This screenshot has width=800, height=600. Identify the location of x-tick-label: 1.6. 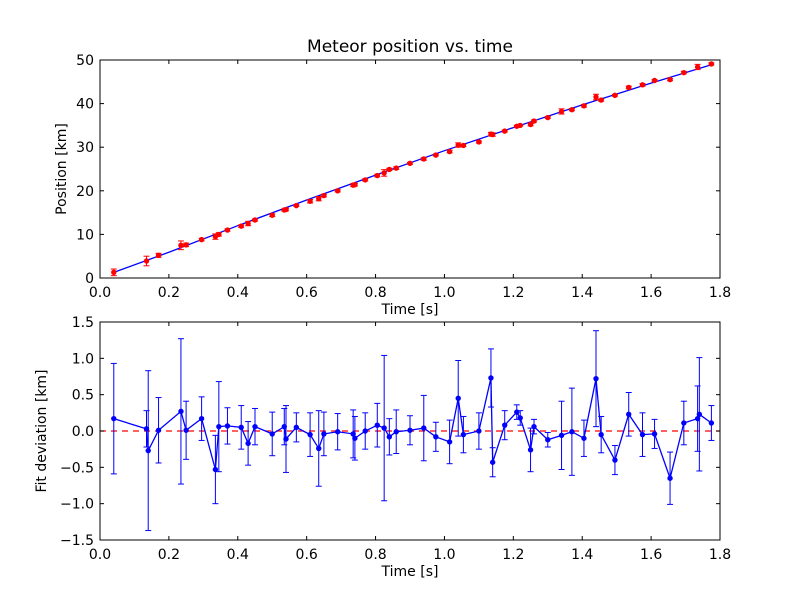
(651, 293).